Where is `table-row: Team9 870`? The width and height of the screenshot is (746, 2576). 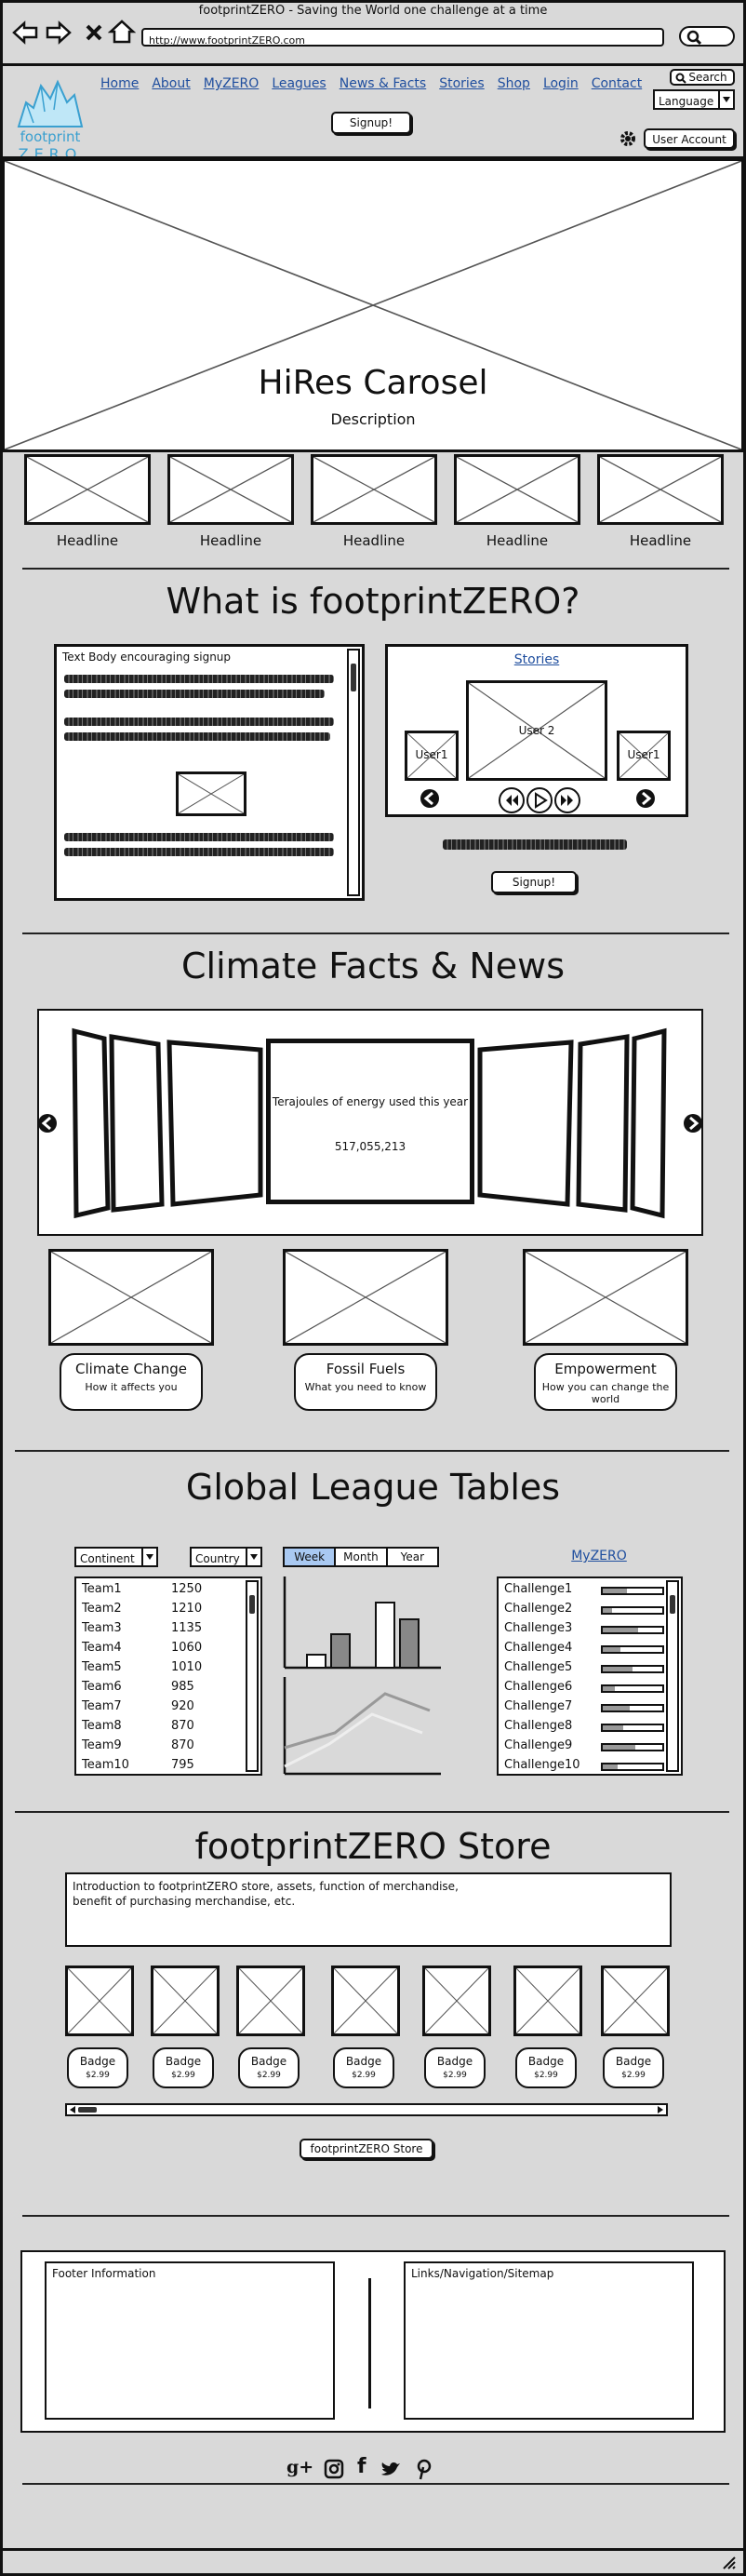 table-row: Team9 870 is located at coordinates (161, 1747).